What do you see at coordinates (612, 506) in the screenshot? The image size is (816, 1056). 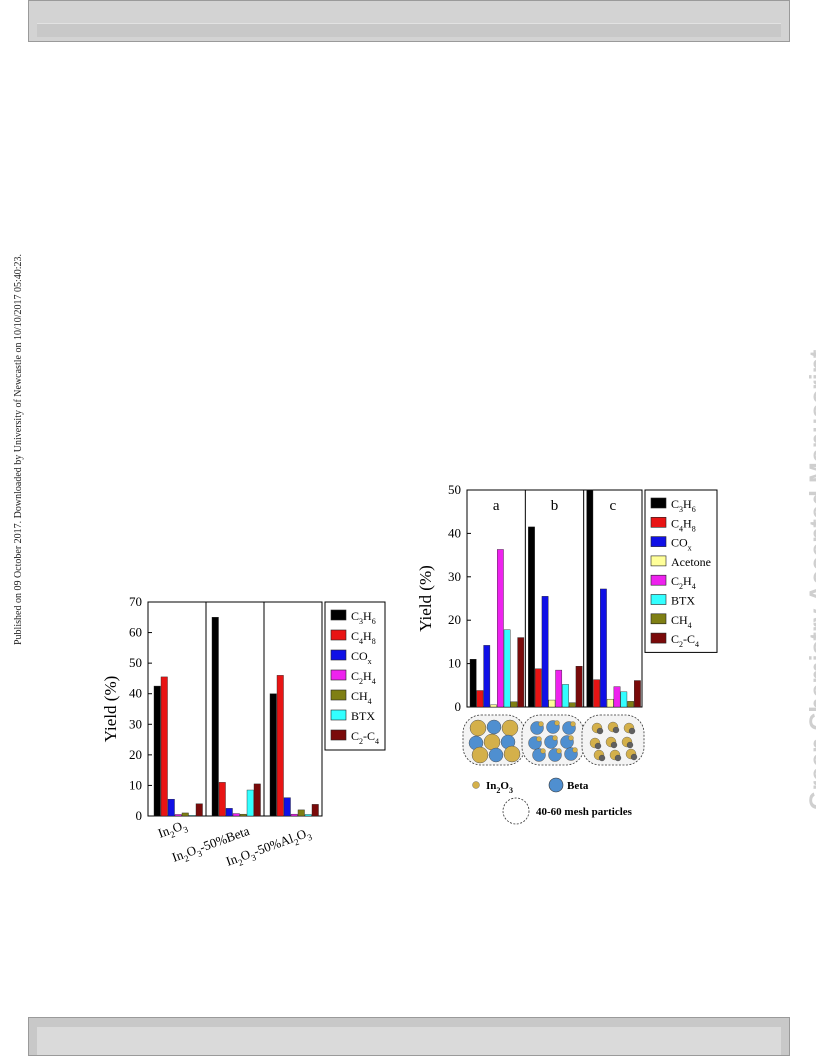 I see `panel-label: c` at bounding box center [612, 506].